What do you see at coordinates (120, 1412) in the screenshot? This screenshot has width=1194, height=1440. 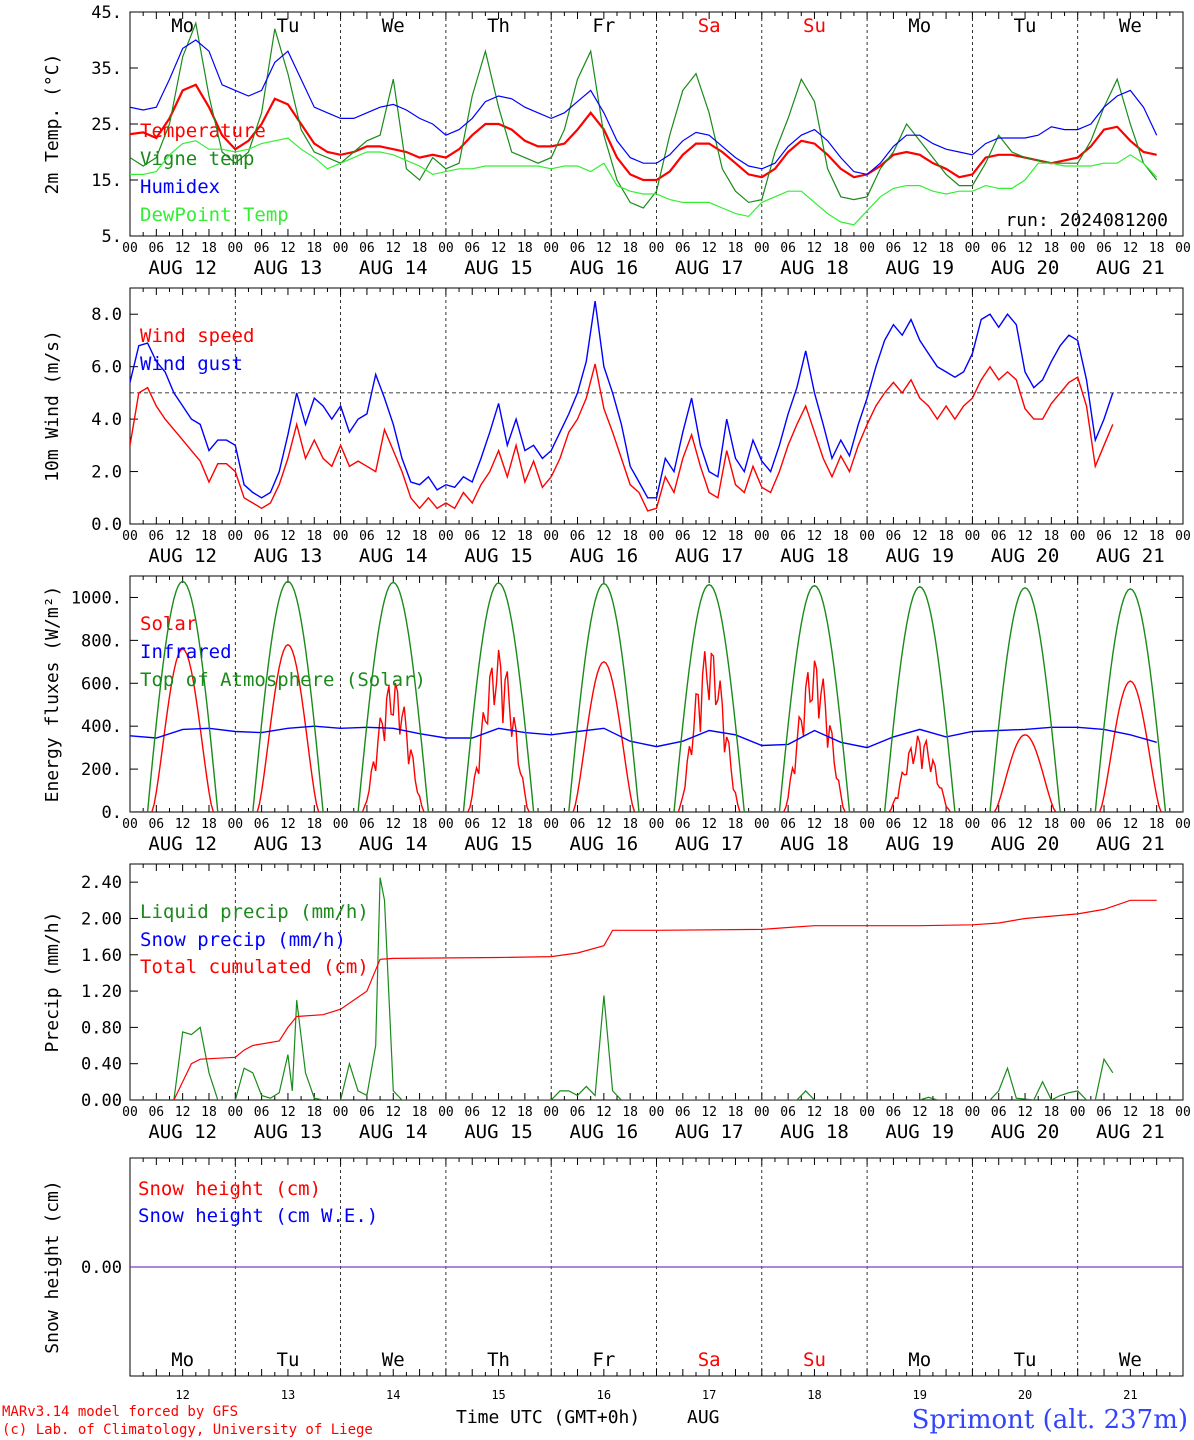 I see `model-credit-line-1: MARv3.14 model forced by GFS` at bounding box center [120, 1412].